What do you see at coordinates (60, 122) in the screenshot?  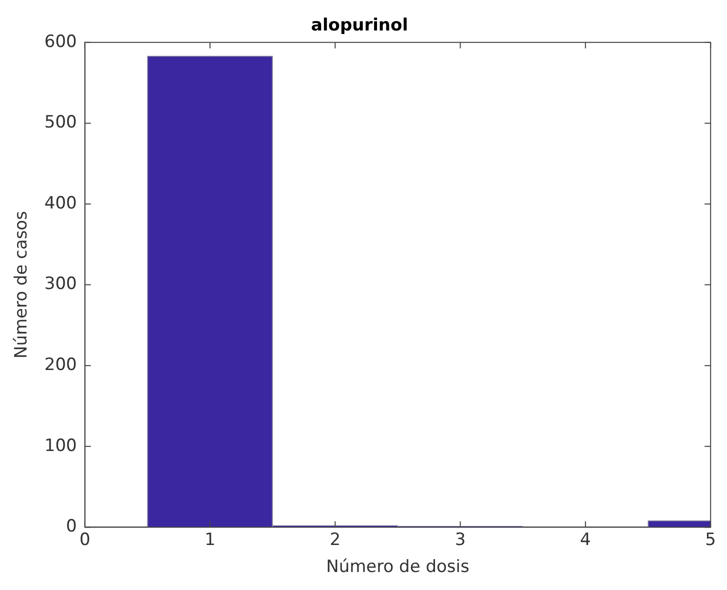 I see `y-tick-label: 500` at bounding box center [60, 122].